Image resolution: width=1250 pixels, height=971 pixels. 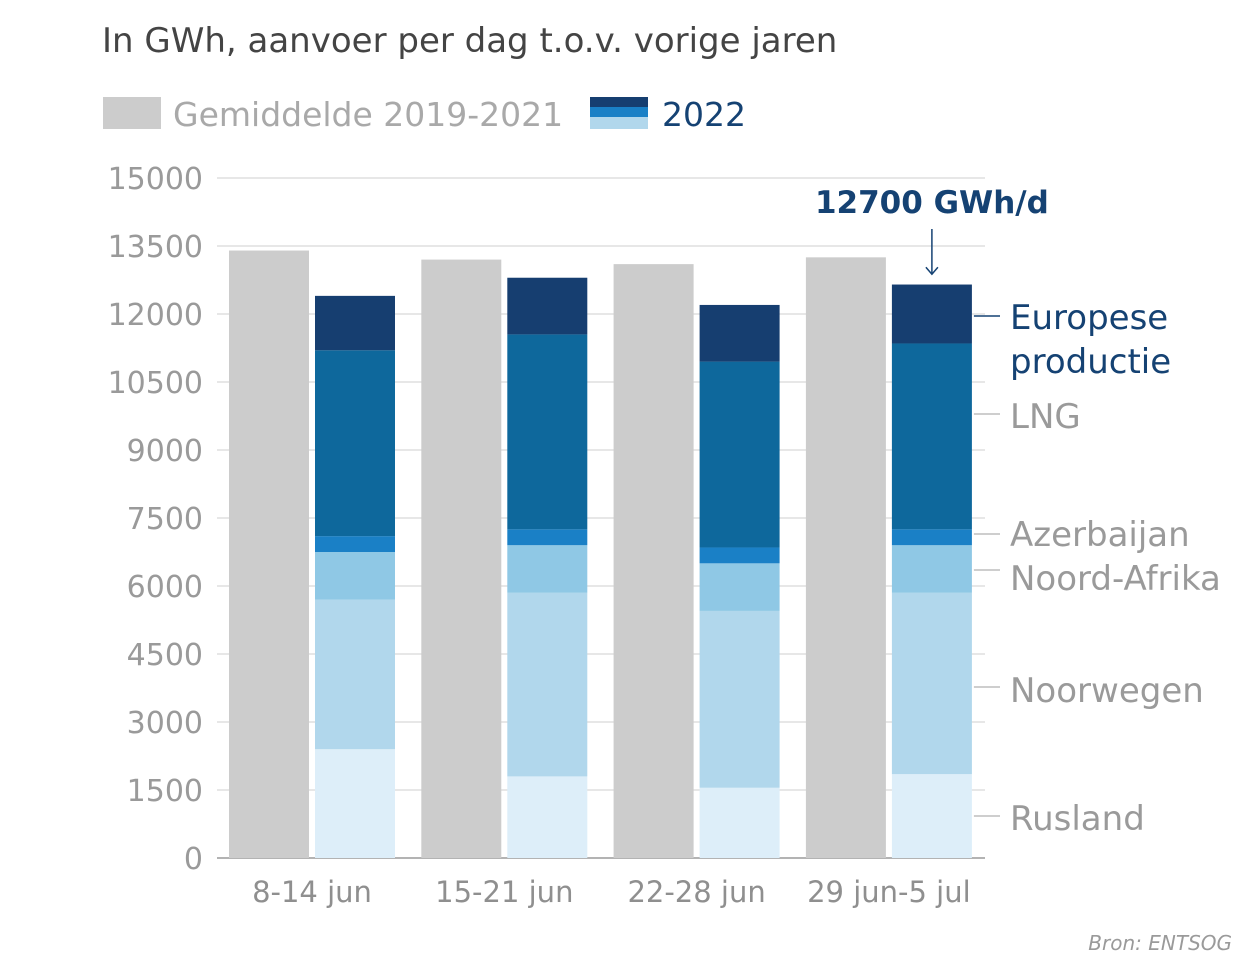 What do you see at coordinates (1045, 417) in the screenshot?
I see `series-label-lng: LNG` at bounding box center [1045, 417].